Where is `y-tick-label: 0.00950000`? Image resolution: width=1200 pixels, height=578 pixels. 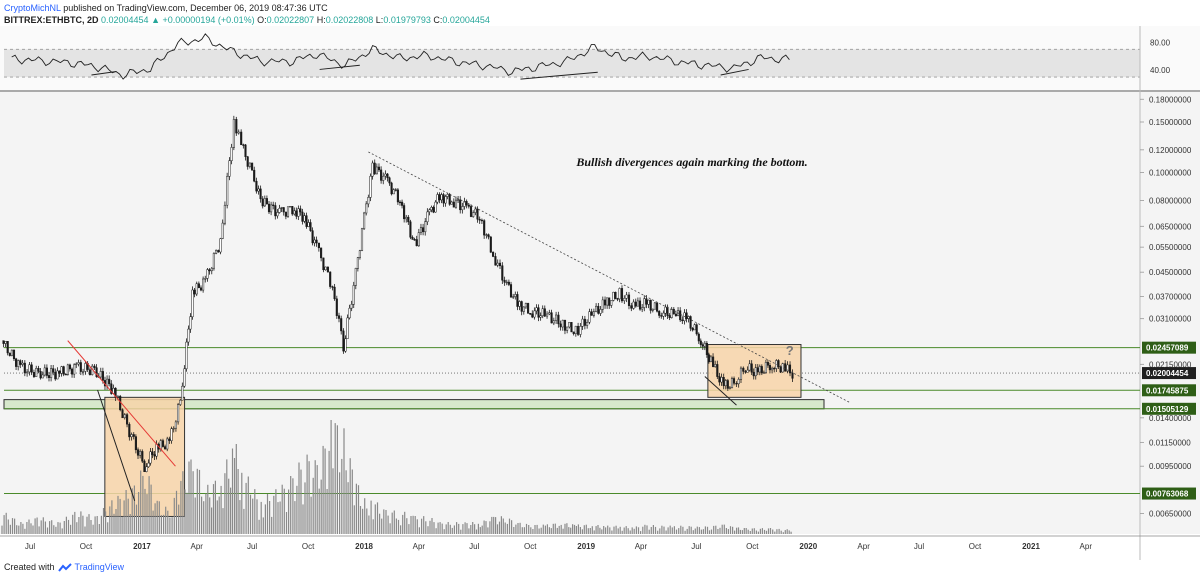 y-tick-label: 0.00950000 is located at coordinates (1170, 466).